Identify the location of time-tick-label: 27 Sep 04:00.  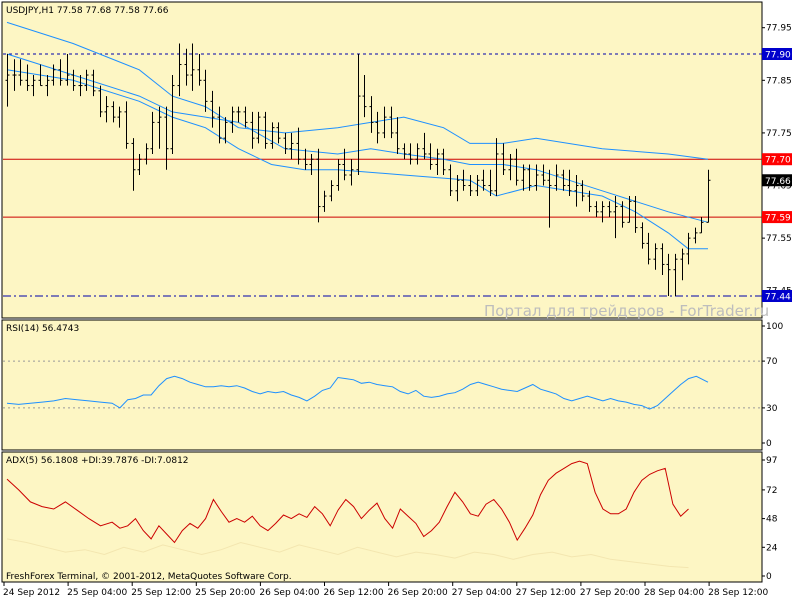
(482, 593).